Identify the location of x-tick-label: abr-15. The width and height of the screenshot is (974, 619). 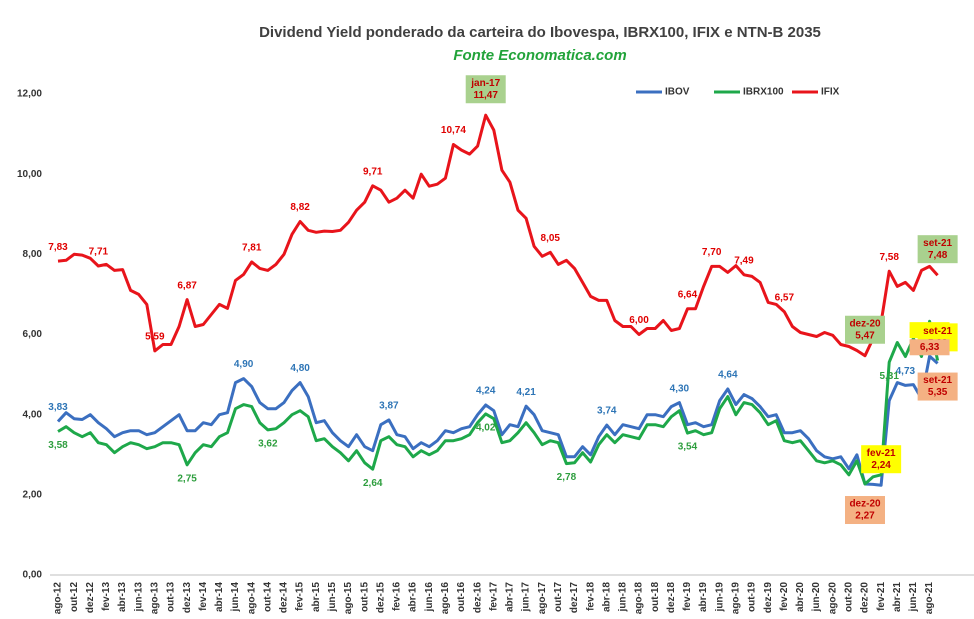
(316, 597).